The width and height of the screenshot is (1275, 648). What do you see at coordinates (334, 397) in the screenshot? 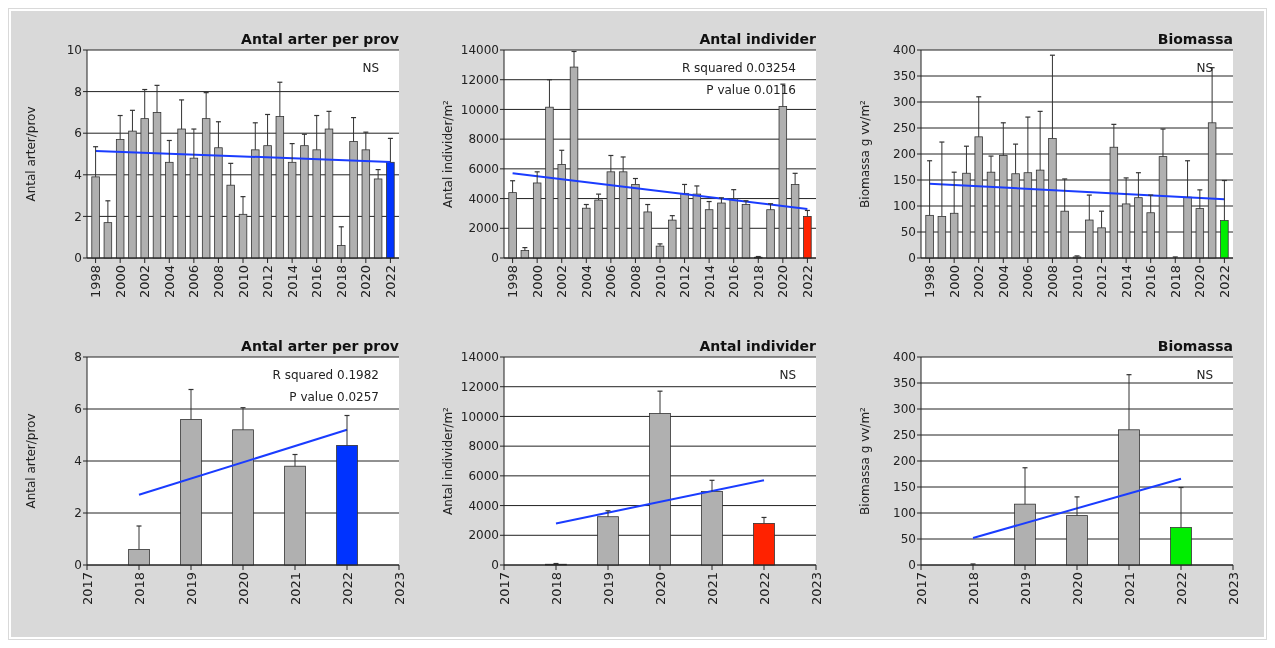
I see `annotation: P value 0.0257` at bounding box center [334, 397].